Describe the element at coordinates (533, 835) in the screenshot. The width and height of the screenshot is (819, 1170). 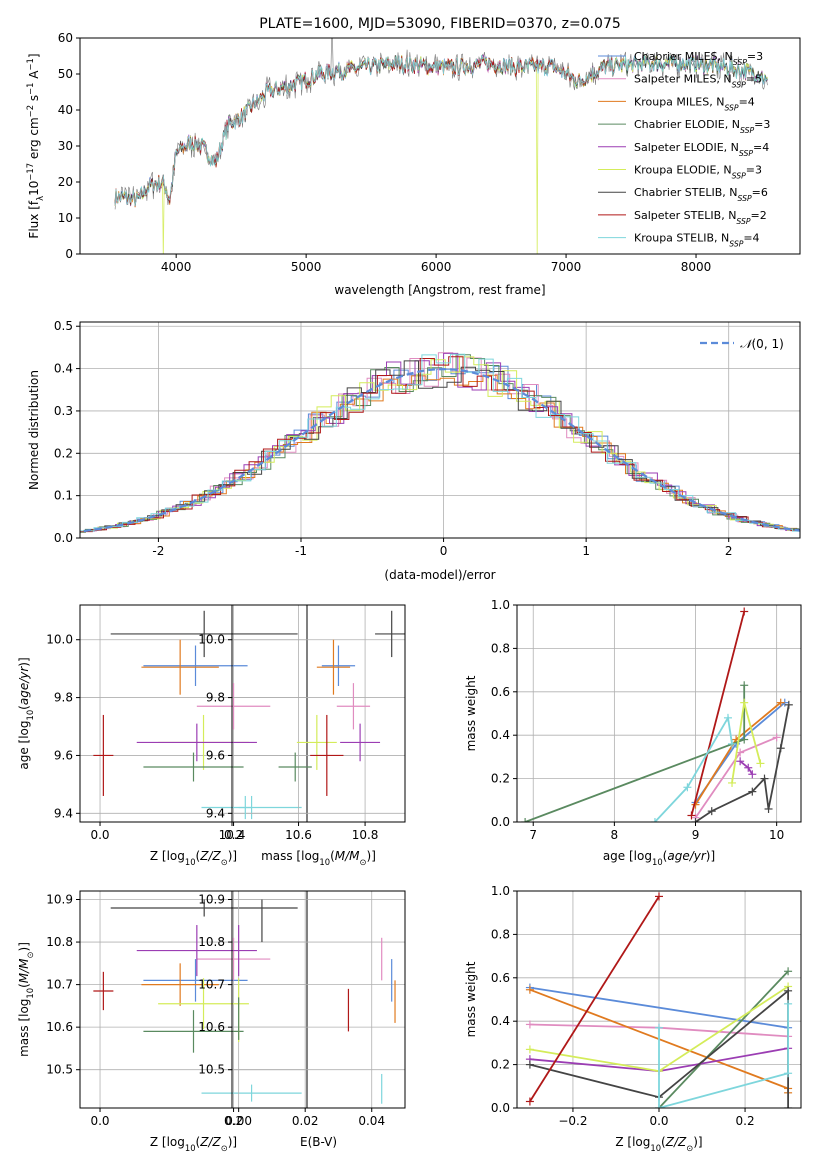
I see `x-tick-label: 7` at that location.